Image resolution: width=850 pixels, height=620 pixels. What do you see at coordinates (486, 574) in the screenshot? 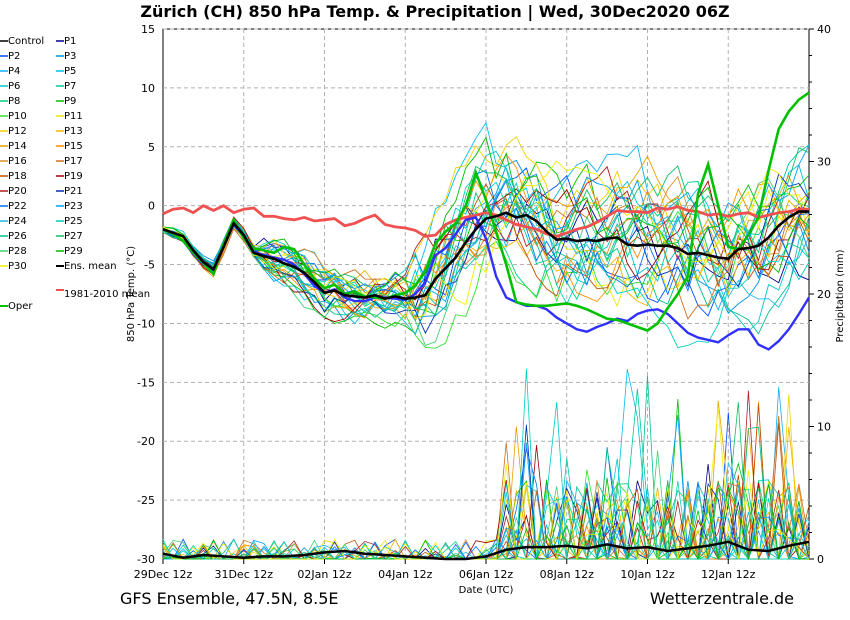
I see `x-tick-label: 06Jan 12z` at bounding box center [486, 574].